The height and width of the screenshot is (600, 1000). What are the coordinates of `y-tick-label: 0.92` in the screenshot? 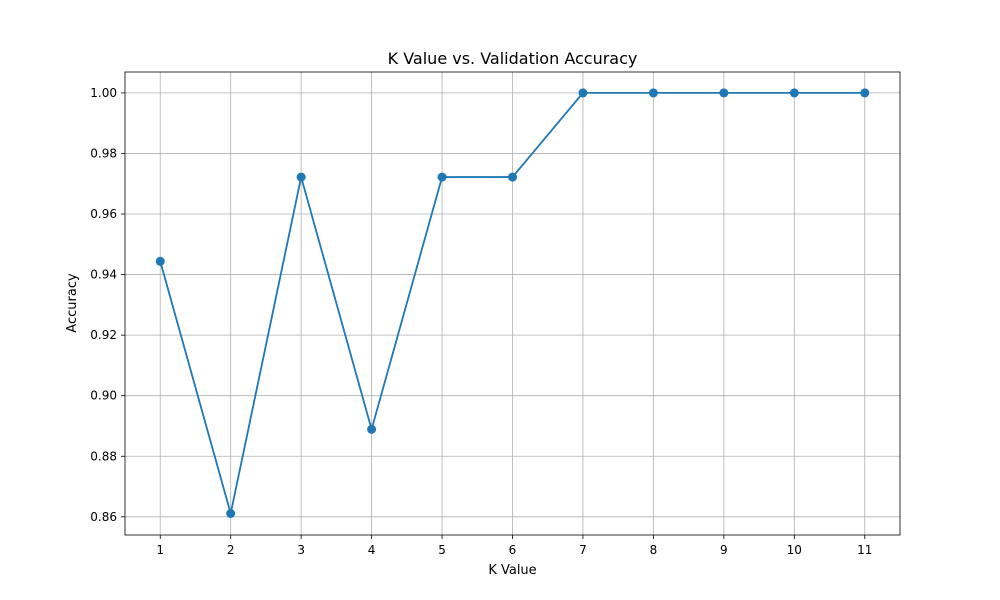 It's located at (103, 335).